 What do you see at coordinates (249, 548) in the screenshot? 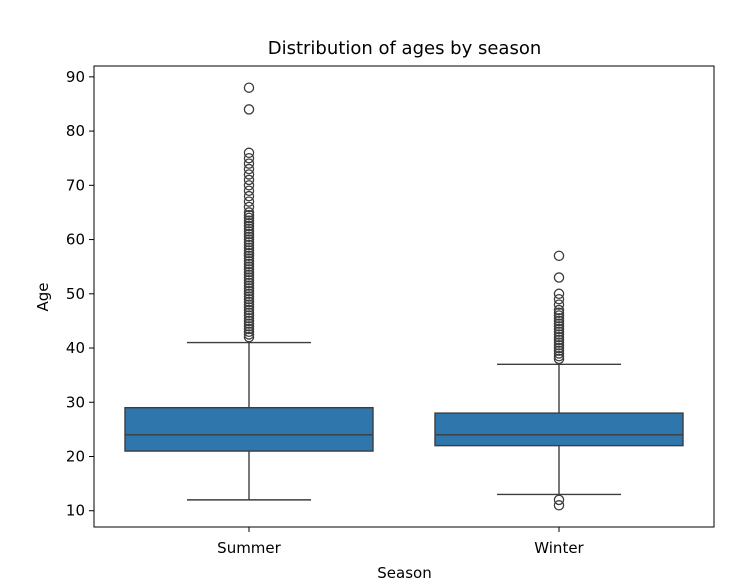
I see `x-tick-label: Summer` at bounding box center [249, 548].